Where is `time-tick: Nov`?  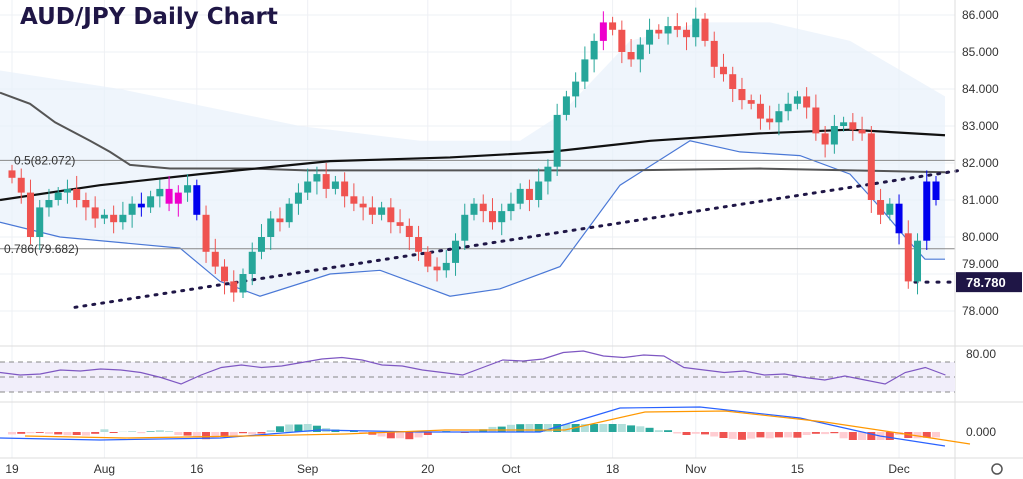
time-tick: Nov is located at coordinates (695, 469).